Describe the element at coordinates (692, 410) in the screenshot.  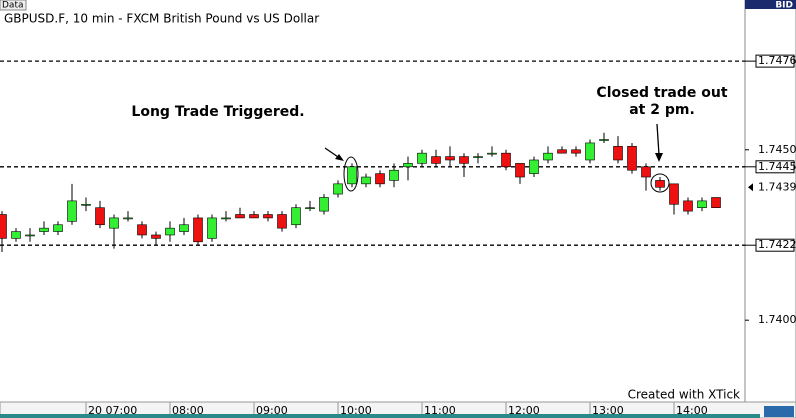
I see `x-tick-label: 14:00` at that location.